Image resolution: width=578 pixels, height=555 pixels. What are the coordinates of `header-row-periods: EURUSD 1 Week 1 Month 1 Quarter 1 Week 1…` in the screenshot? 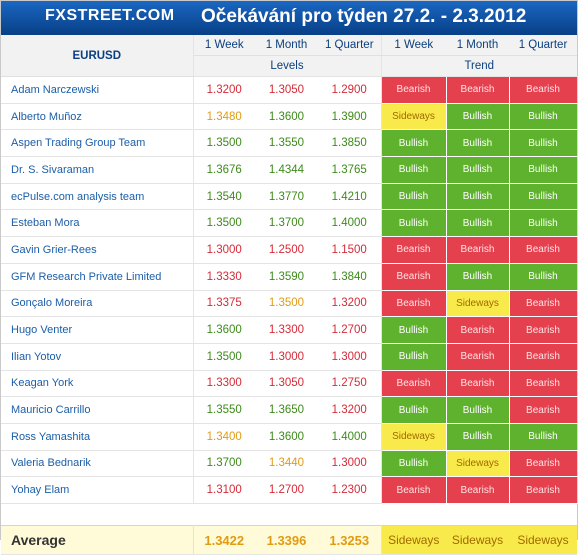 It's located at (289, 56).